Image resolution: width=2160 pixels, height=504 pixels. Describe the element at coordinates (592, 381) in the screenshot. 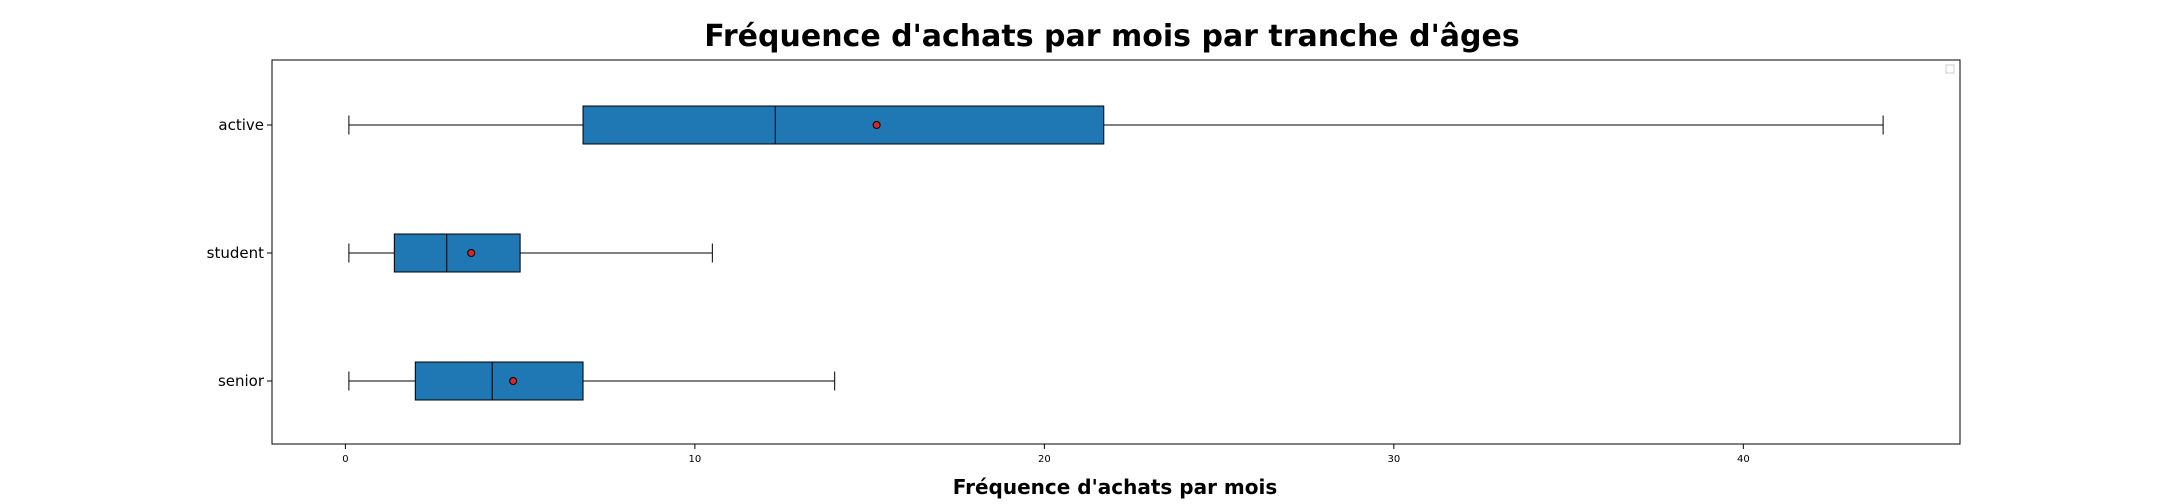

I see `box-senior` at that location.